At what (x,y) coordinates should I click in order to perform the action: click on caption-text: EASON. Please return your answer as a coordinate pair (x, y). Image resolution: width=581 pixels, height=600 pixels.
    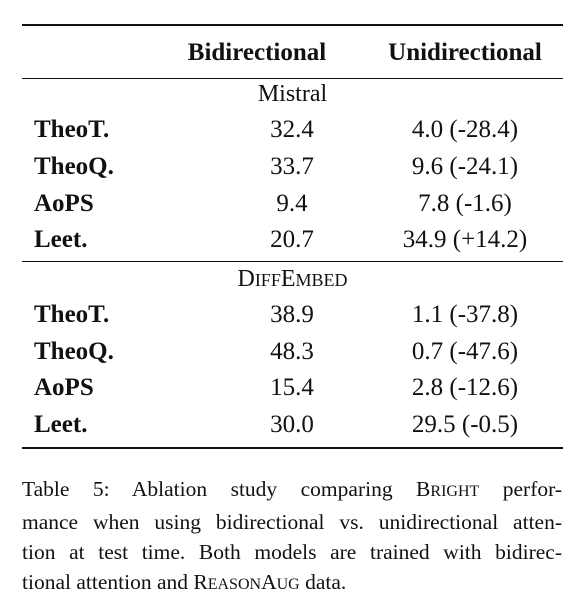
    Looking at the image, I should click on (234, 584).